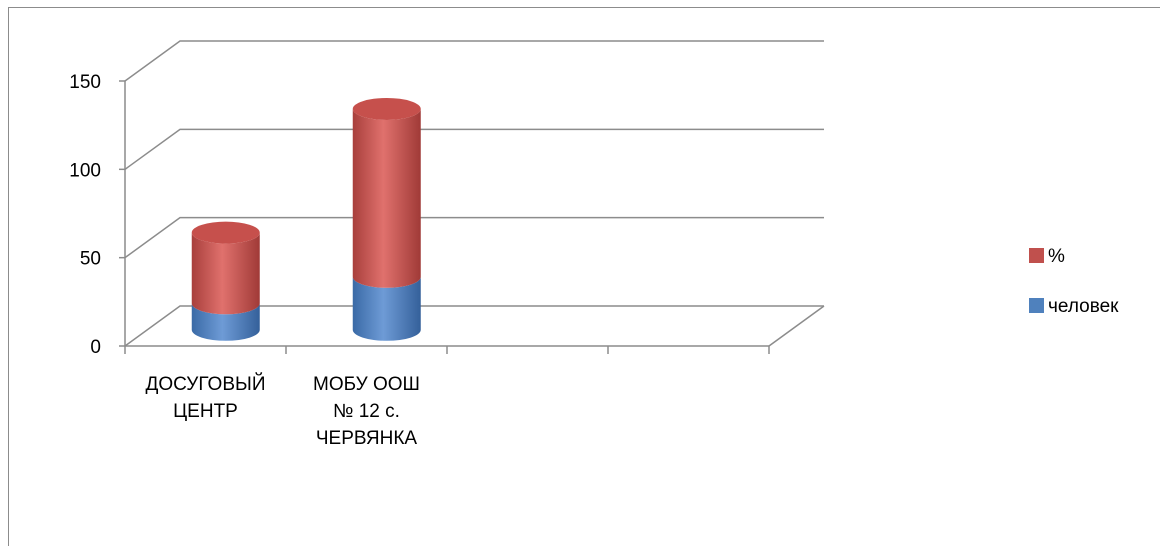 The width and height of the screenshot is (1160, 546). Describe the element at coordinates (205, 411) in the screenshot. I see `x-category-label: ЦЕНТР` at that location.